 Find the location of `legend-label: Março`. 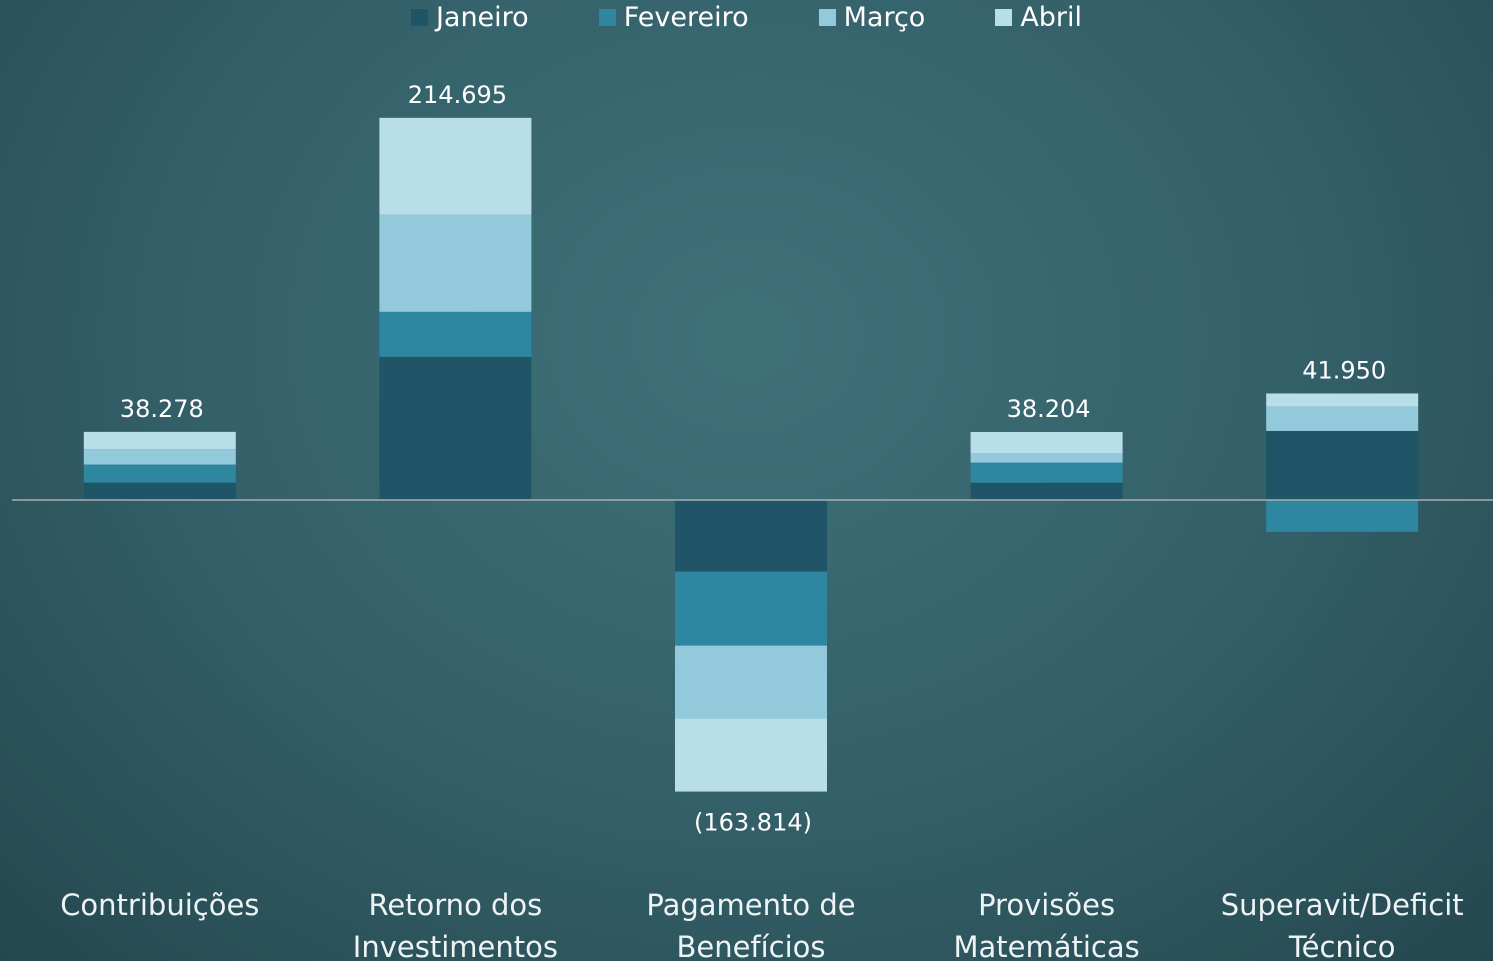

legend-label: Março is located at coordinates (884, 17).